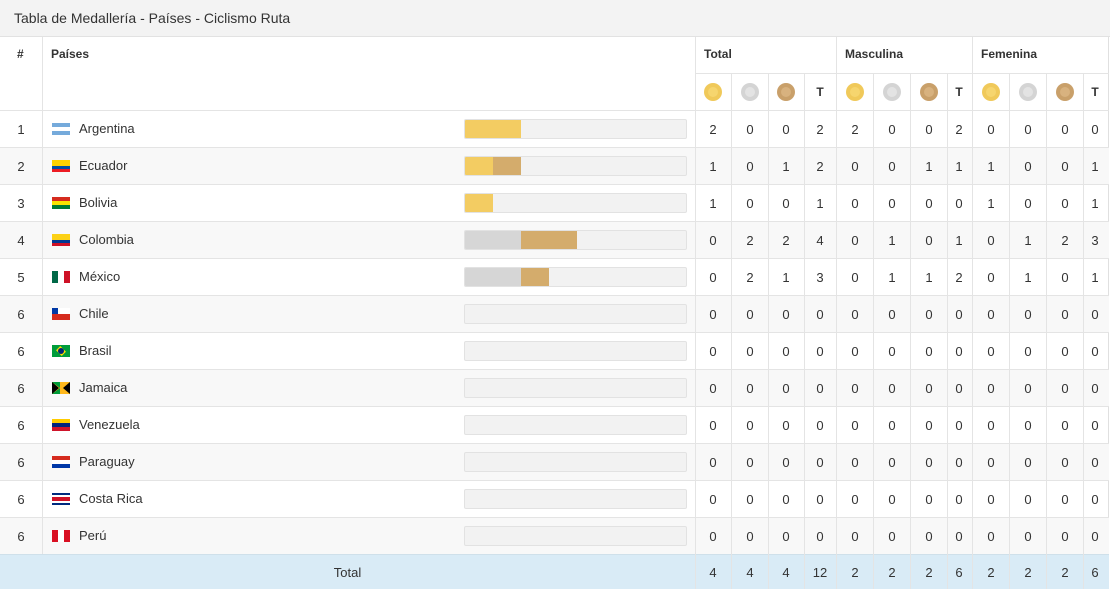 The height and width of the screenshot is (589, 1110). I want to click on gold-bar-segment, so click(479, 203).